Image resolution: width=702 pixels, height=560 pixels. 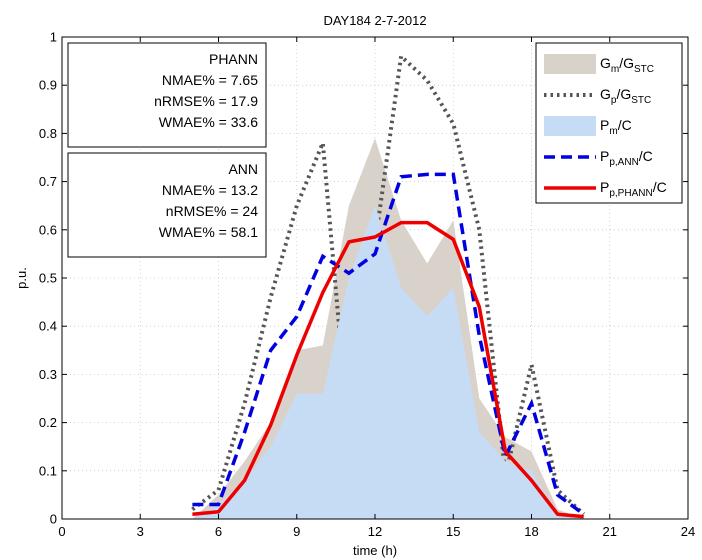 I want to click on y-tick-label-6: 0.6, so click(x=48, y=229).